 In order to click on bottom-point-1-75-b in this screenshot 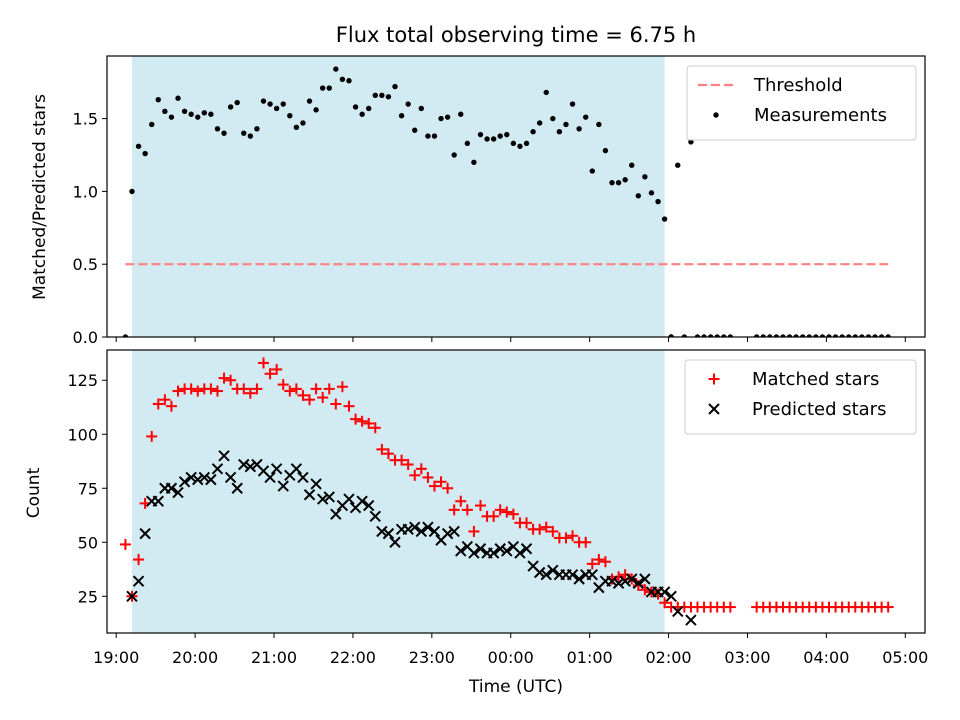, I will do `click(625, 581)`.